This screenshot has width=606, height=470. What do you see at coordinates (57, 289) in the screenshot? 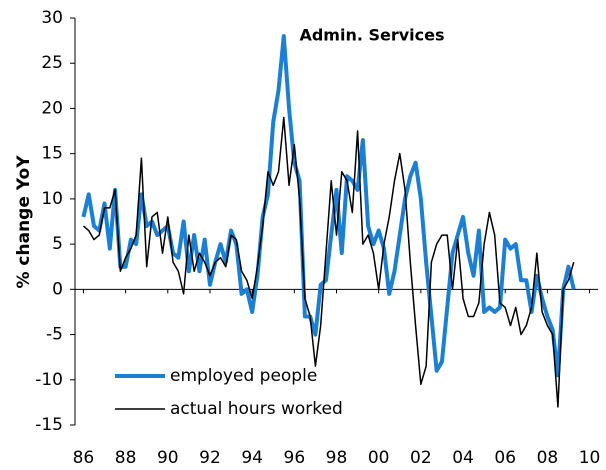
I see `y-tick-label: 0` at bounding box center [57, 289].